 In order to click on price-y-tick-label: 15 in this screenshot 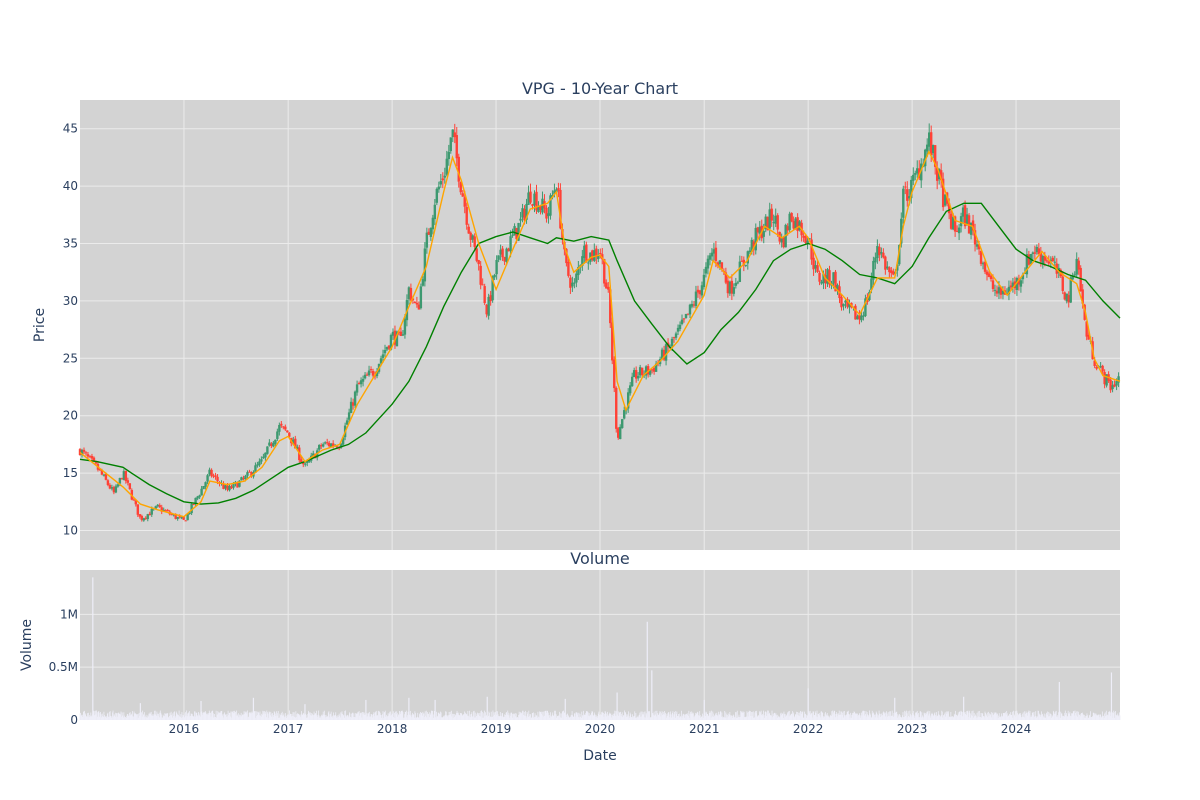, I will do `click(70, 473)`.